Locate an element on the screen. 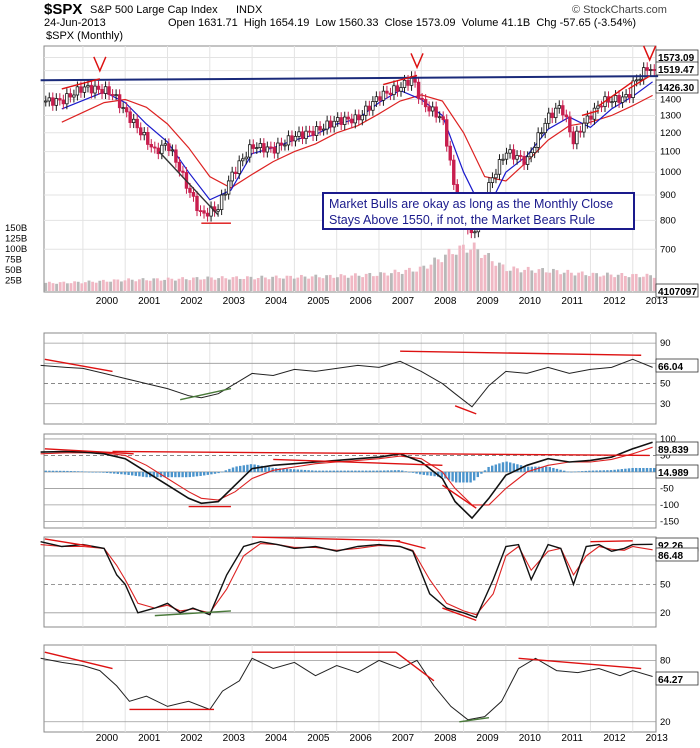 The width and height of the screenshot is (700, 748). price-ma-long-label-box is located at coordinates (677, 86).